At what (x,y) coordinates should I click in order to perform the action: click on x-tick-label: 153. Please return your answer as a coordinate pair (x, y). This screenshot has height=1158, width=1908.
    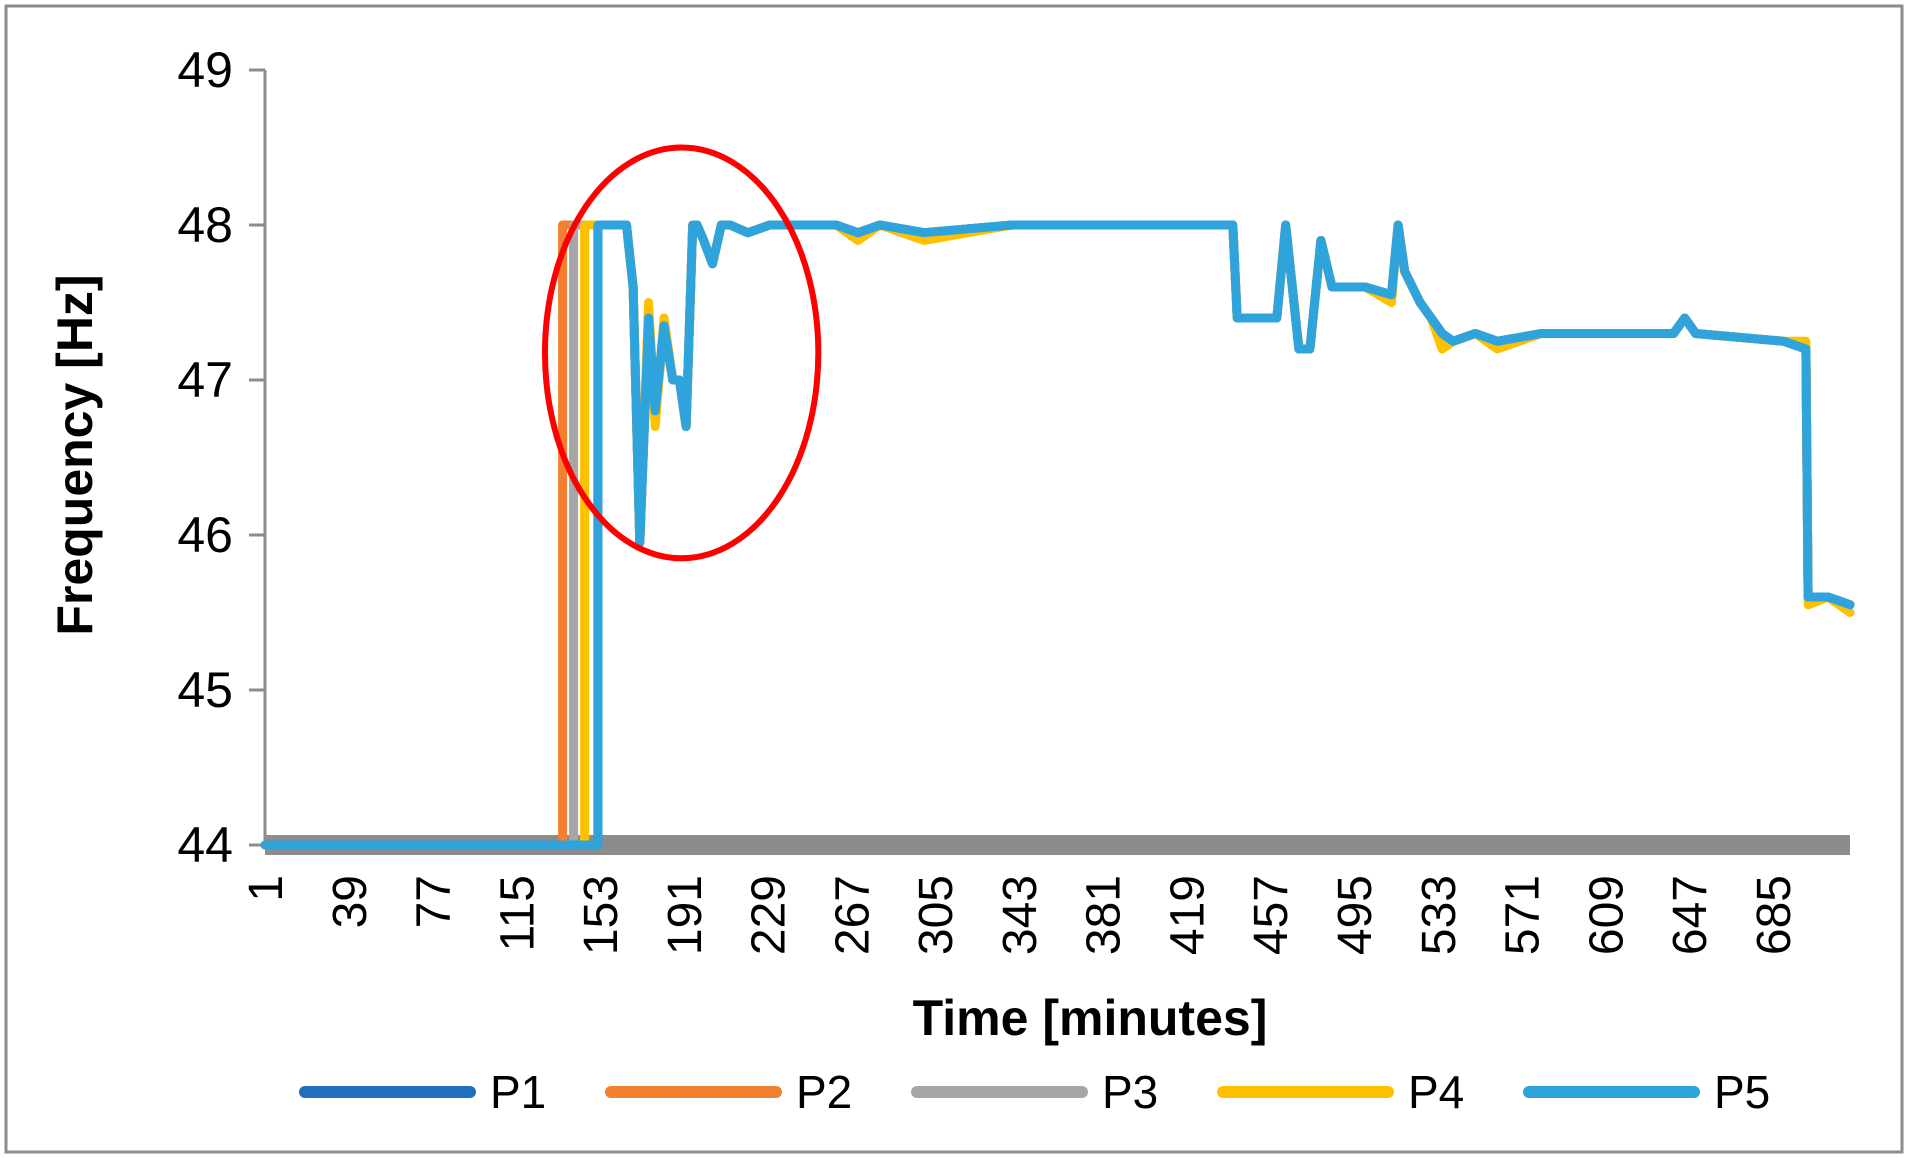
    Looking at the image, I should click on (601, 915).